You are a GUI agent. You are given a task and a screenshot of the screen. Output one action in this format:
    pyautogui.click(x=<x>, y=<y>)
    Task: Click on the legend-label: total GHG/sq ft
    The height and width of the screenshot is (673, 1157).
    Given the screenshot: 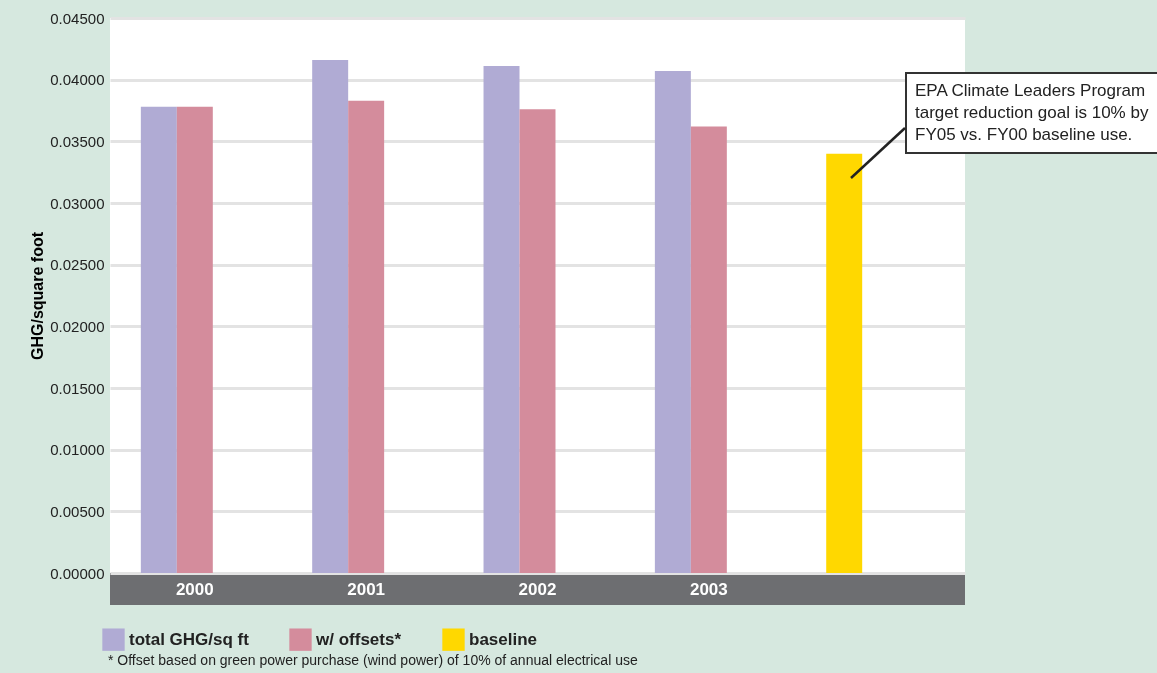 What is the action you would take?
    pyautogui.click(x=189, y=639)
    